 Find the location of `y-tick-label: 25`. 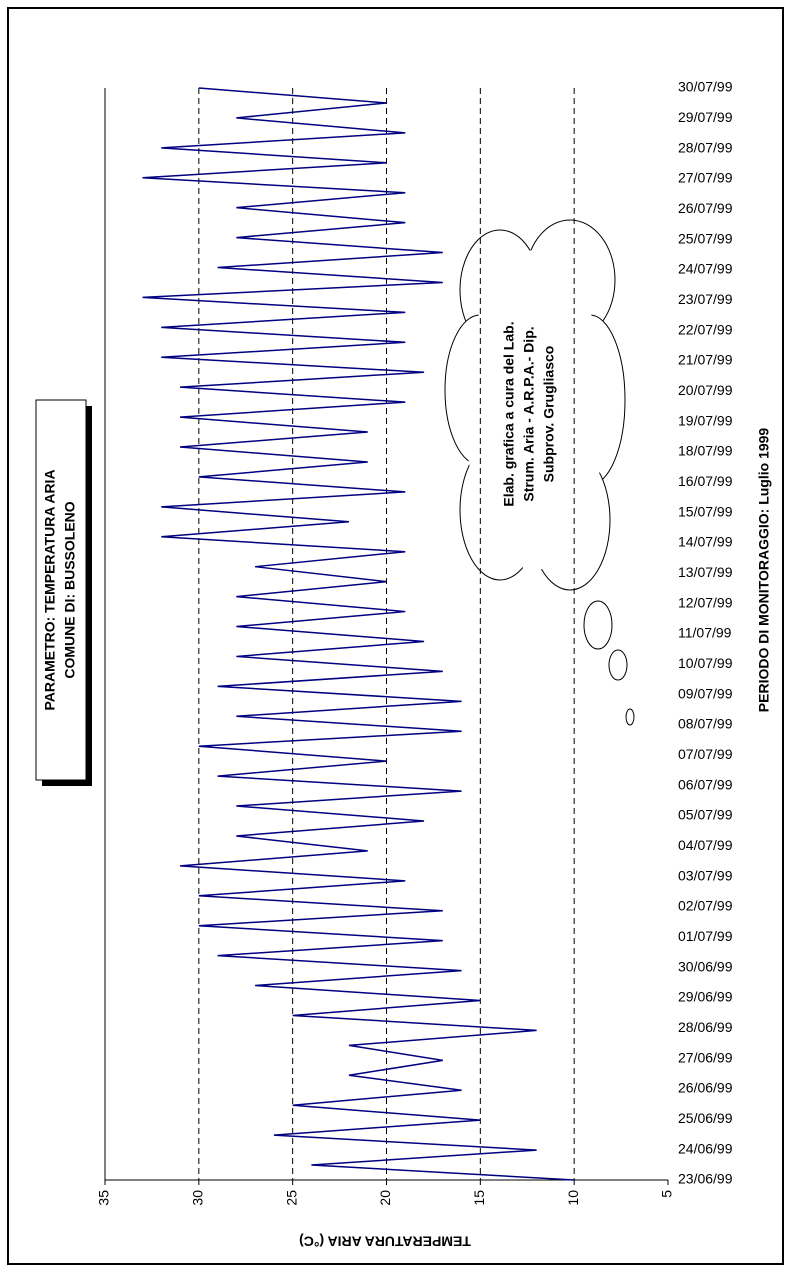

y-tick-label: 25 is located at coordinates (291, 1198).